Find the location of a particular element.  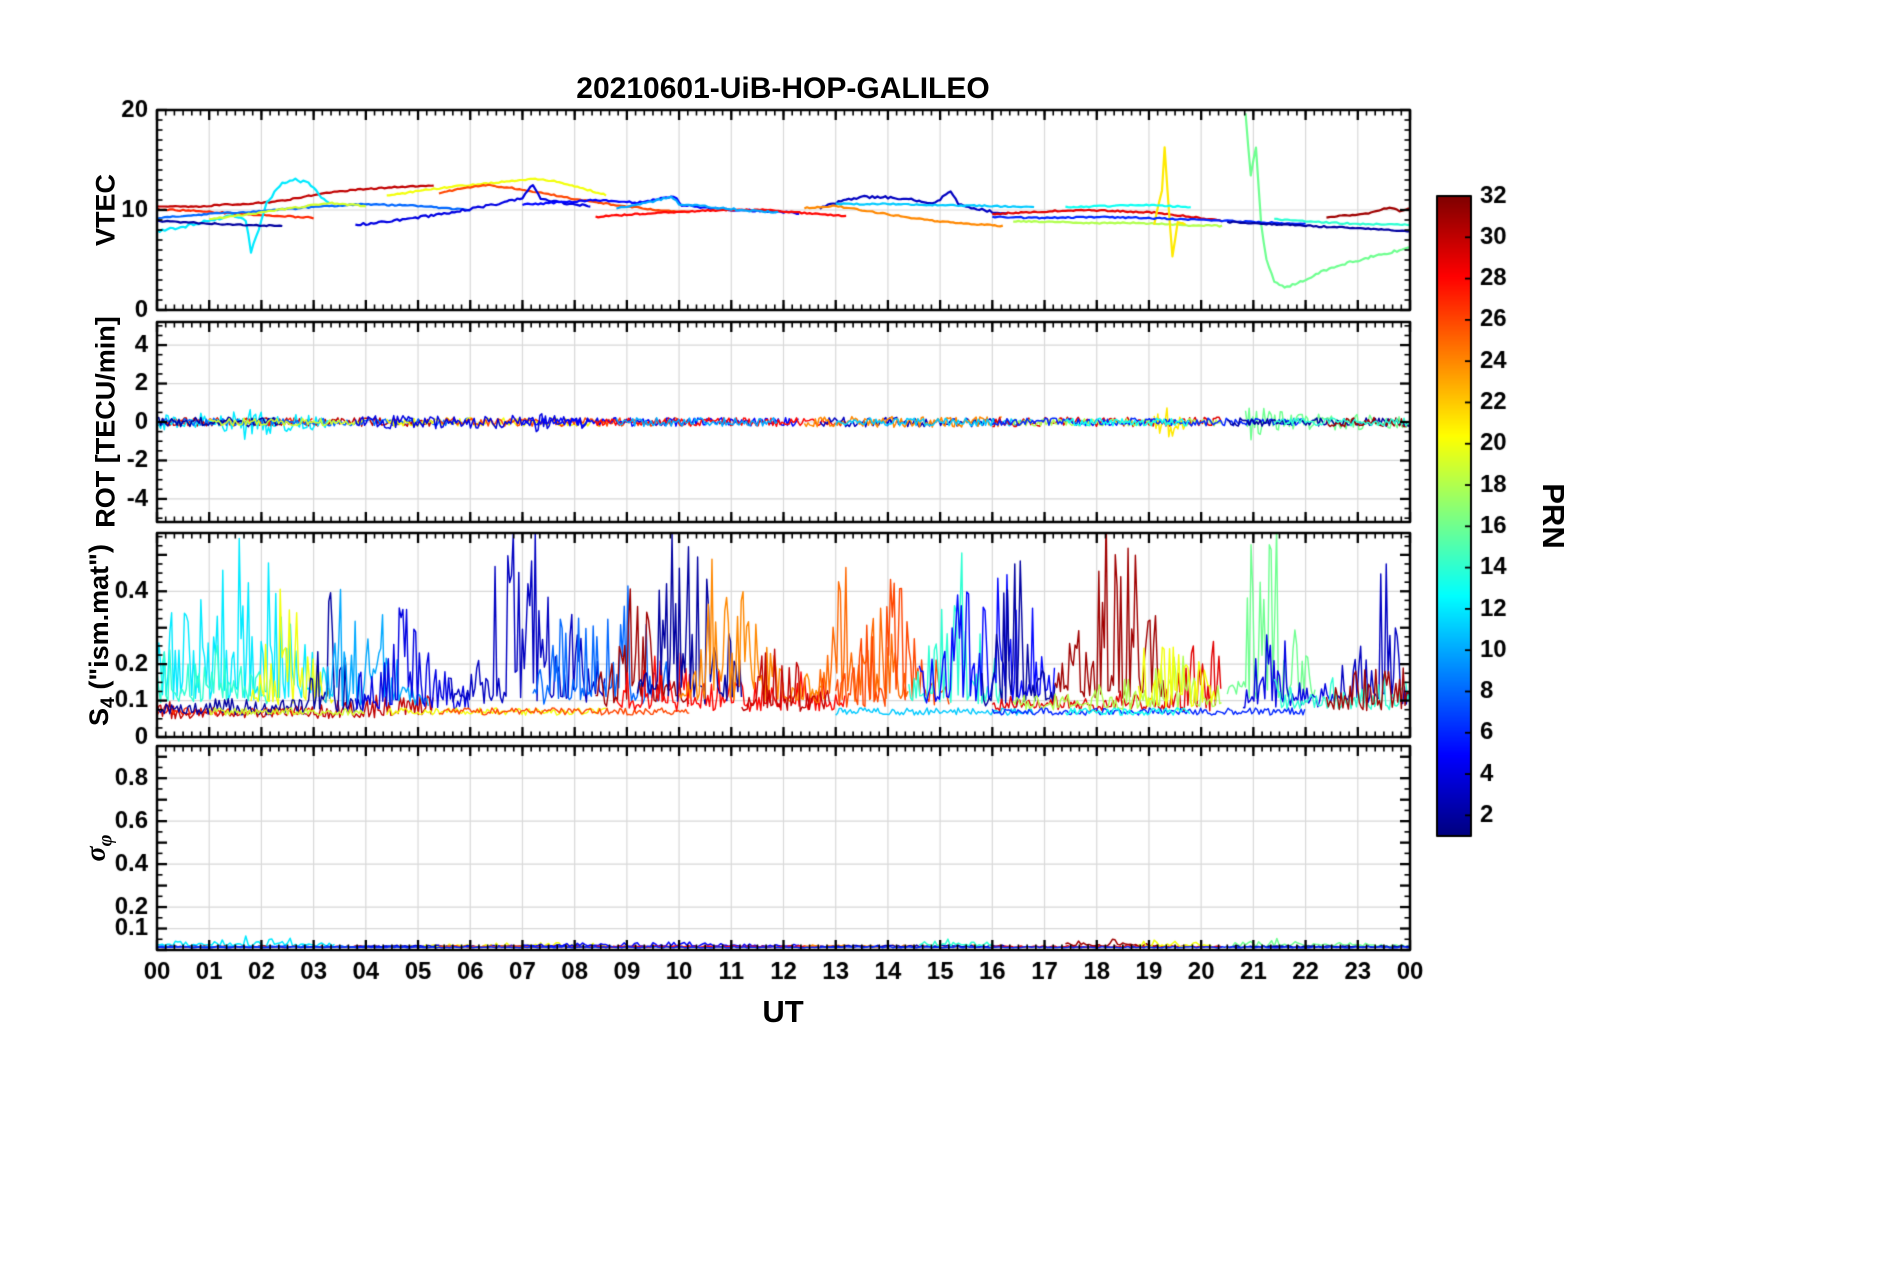

vtec-axis-label-text: VTEC is located at coordinates (105, 210).